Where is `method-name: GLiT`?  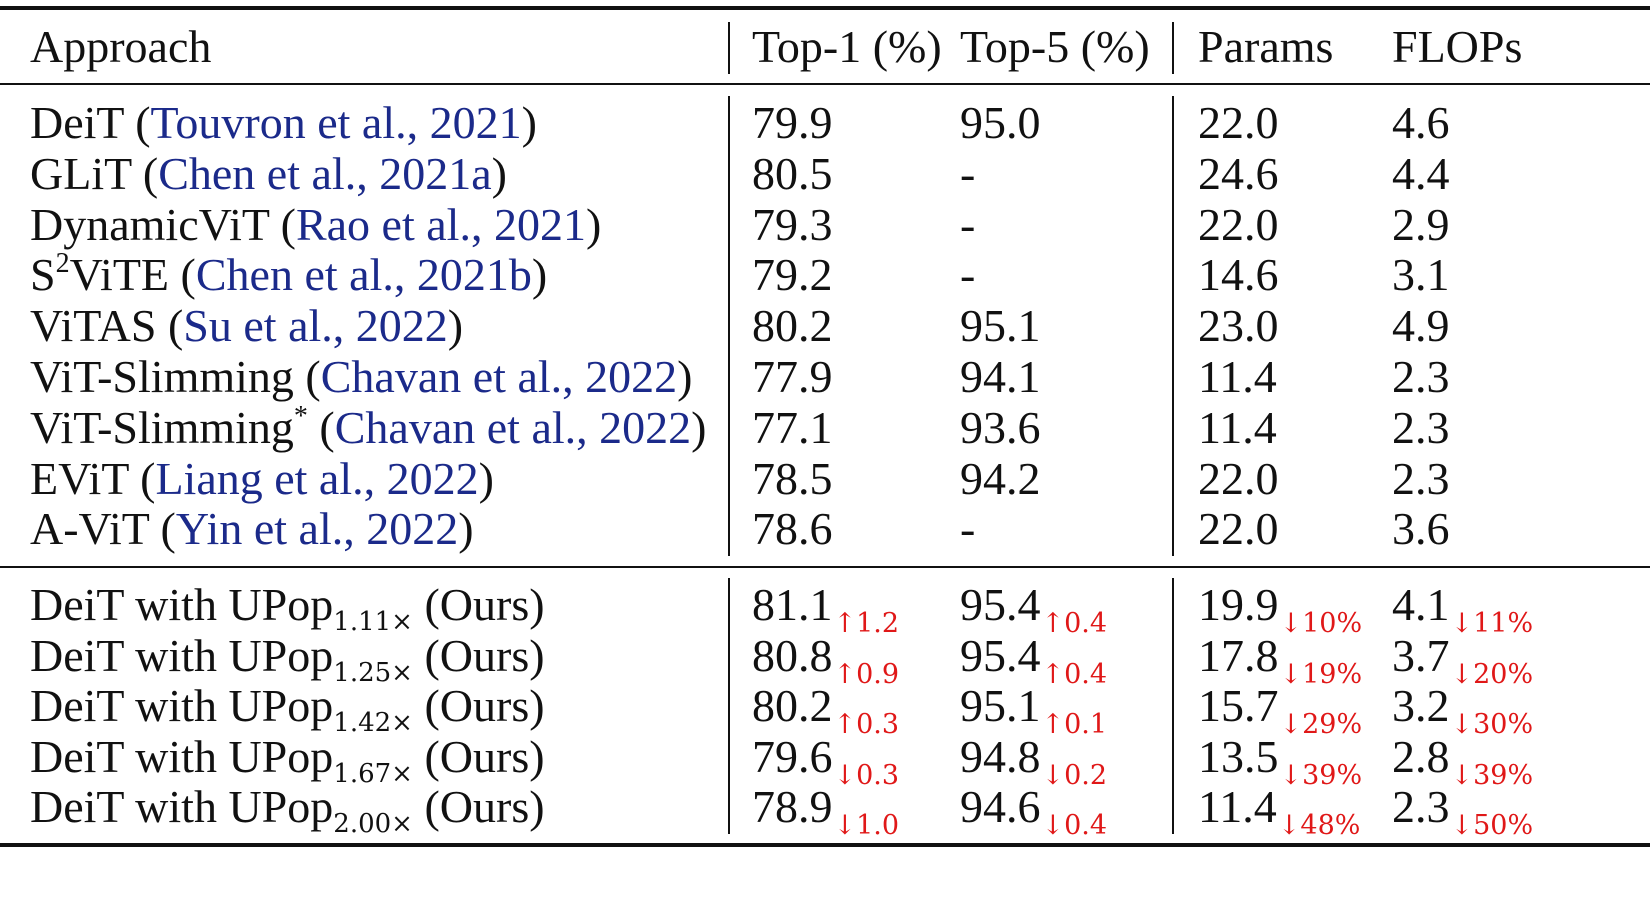 method-name: GLiT is located at coordinates (81, 173).